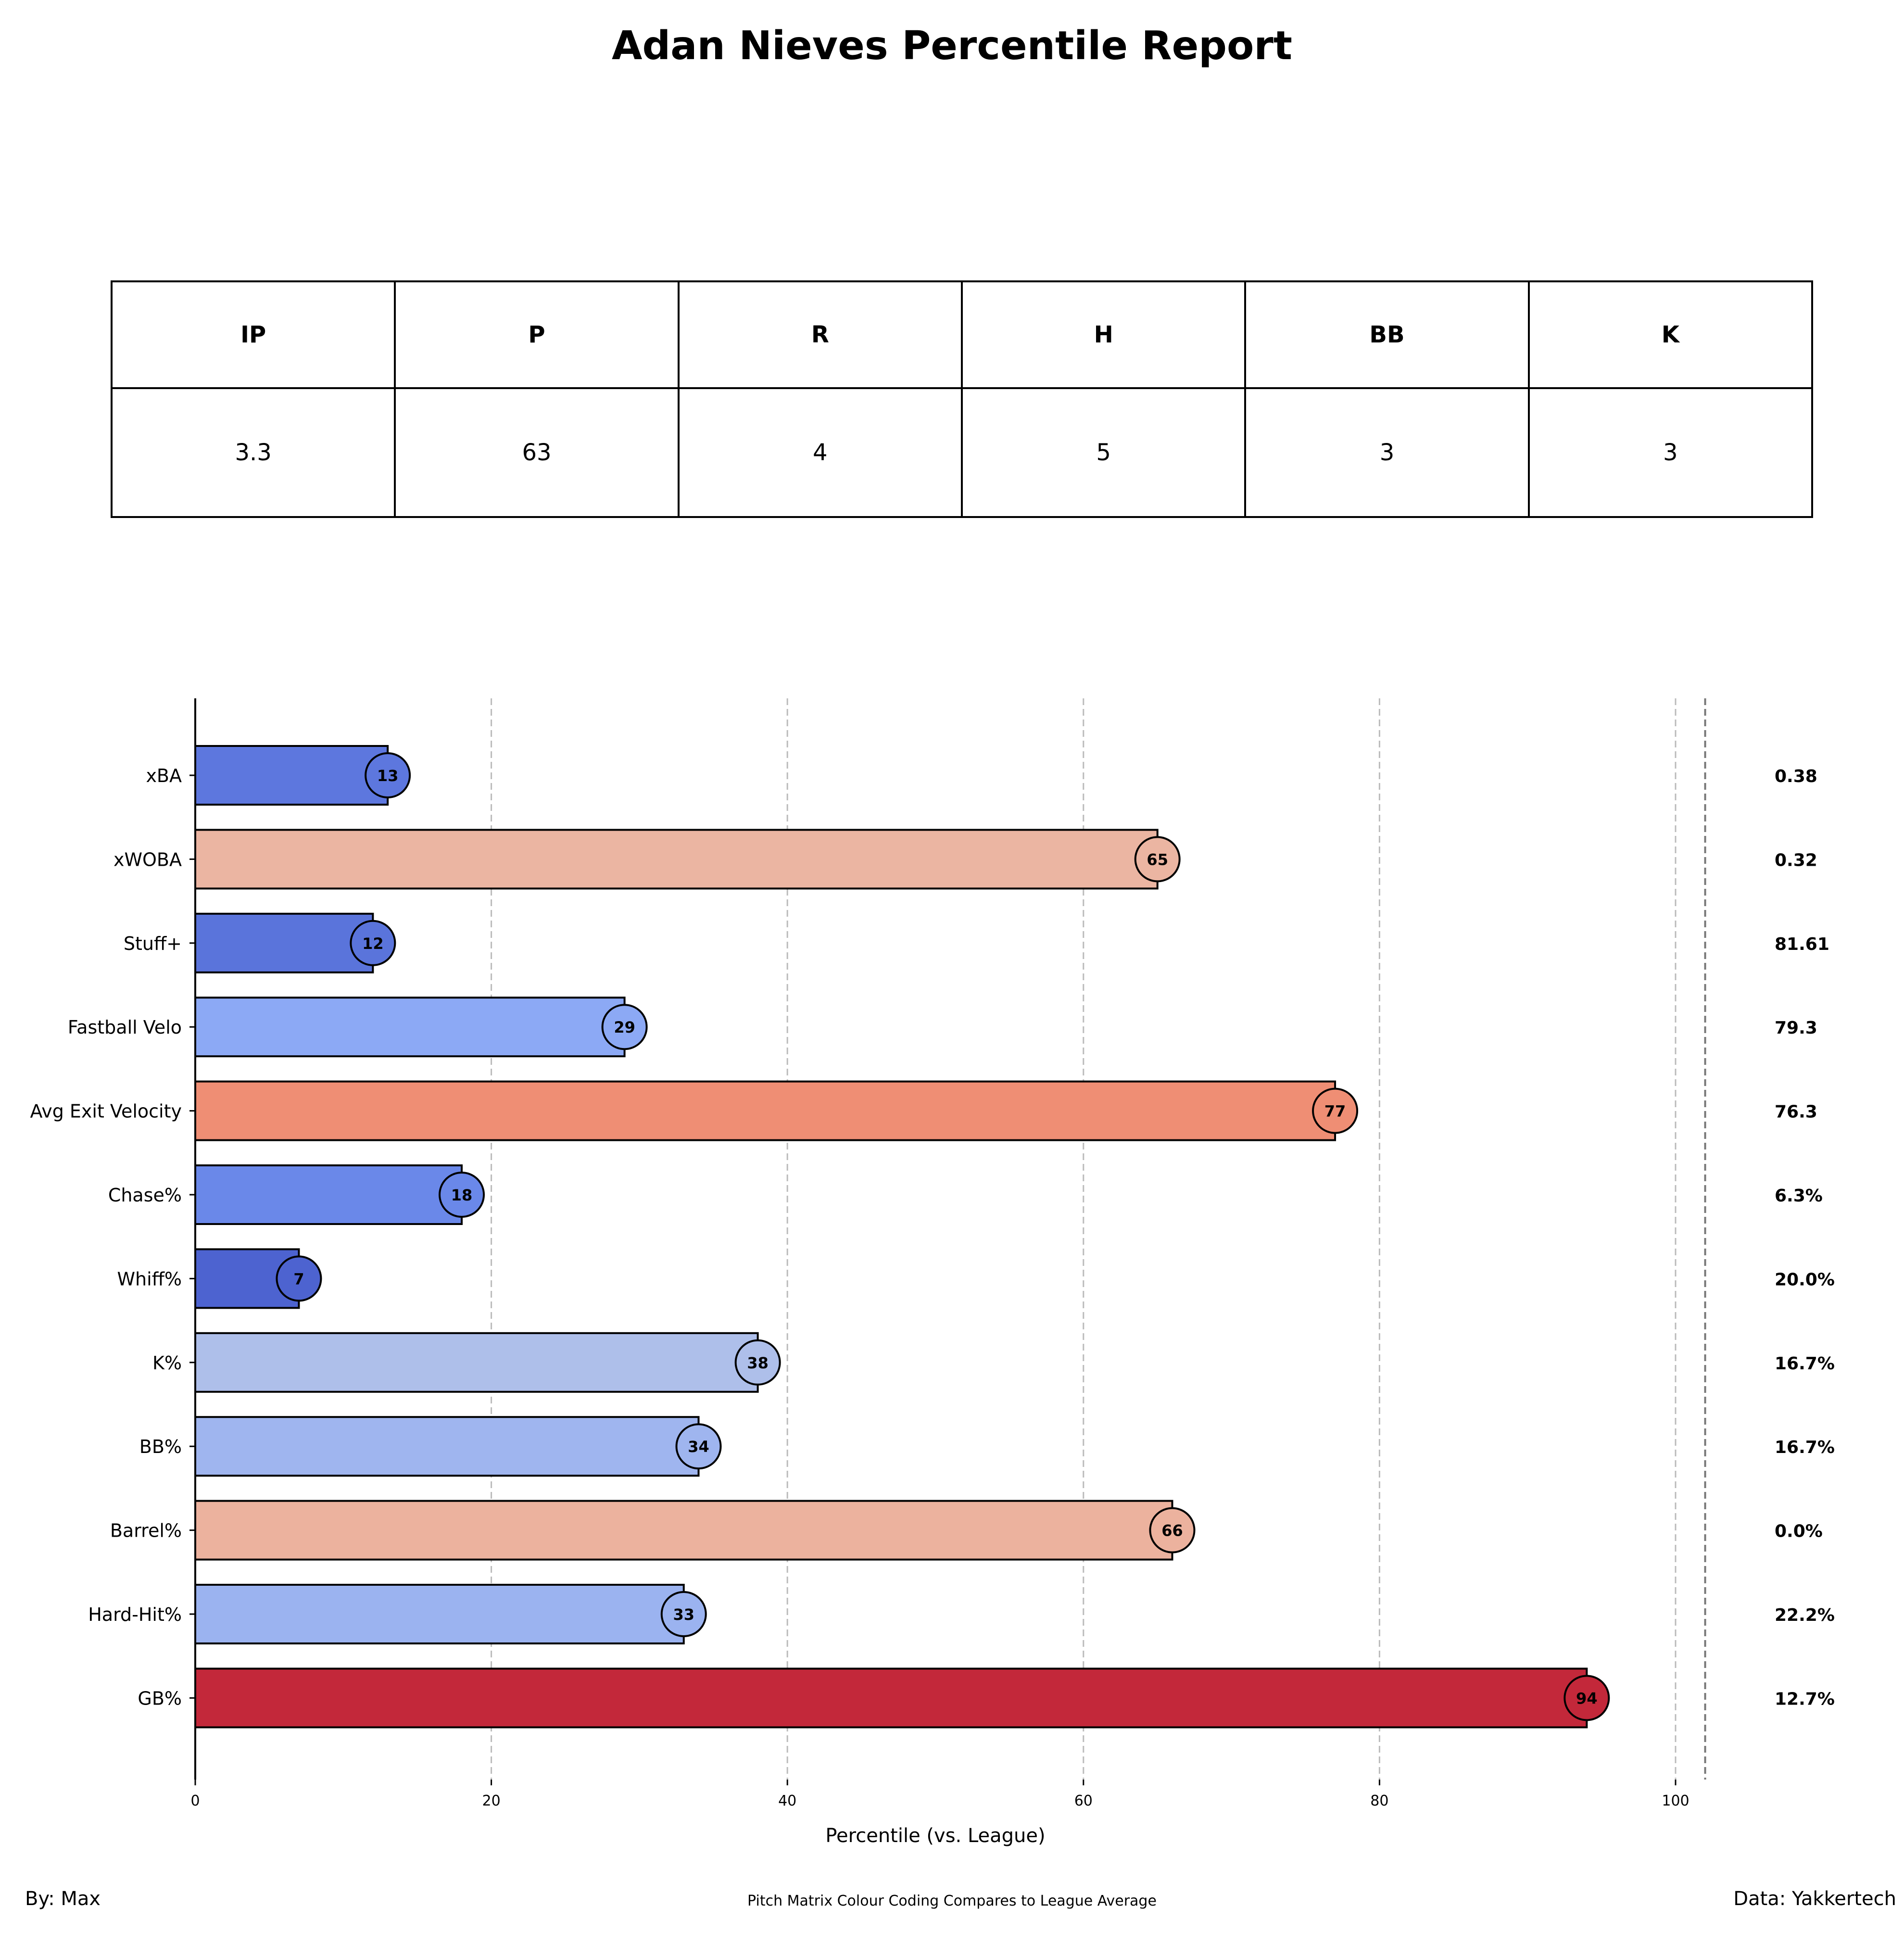 The image size is (1904, 1945). Describe the element at coordinates (1103, 334) in the screenshot. I see `stats-header-h: H` at that location.